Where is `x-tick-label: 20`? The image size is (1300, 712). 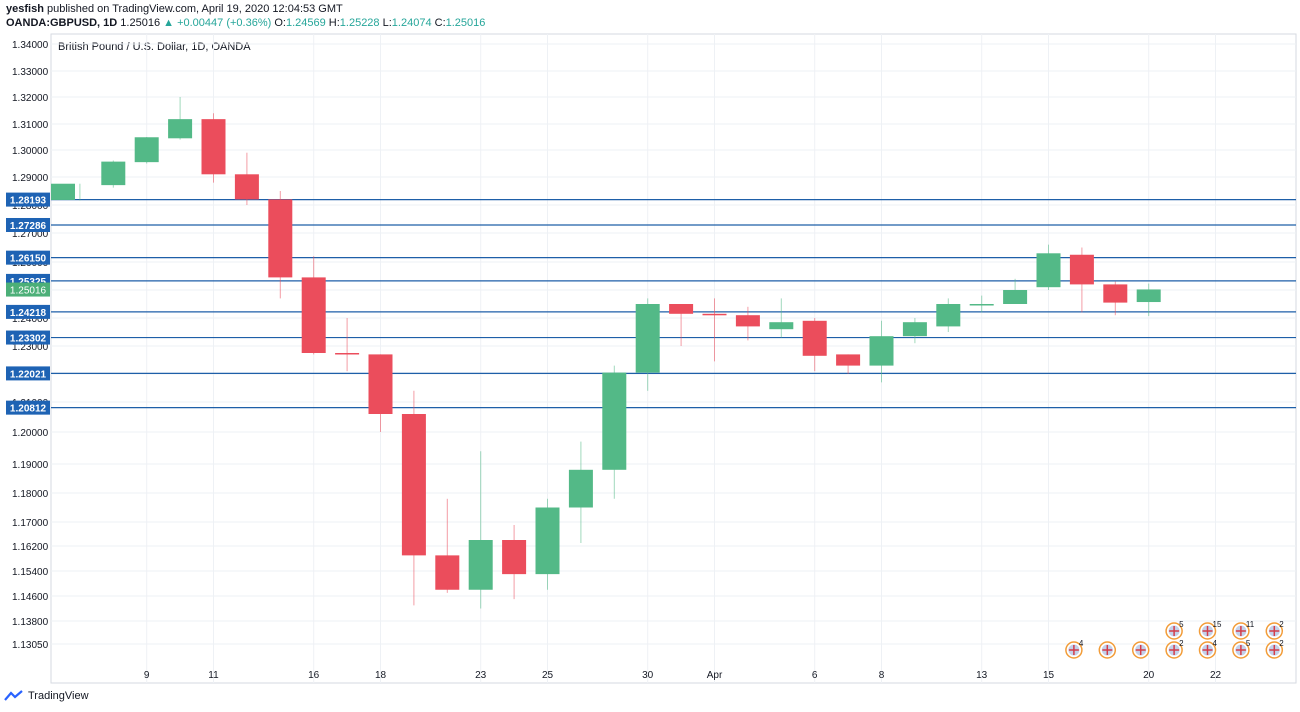
x-tick-label: 20 is located at coordinates (1149, 675).